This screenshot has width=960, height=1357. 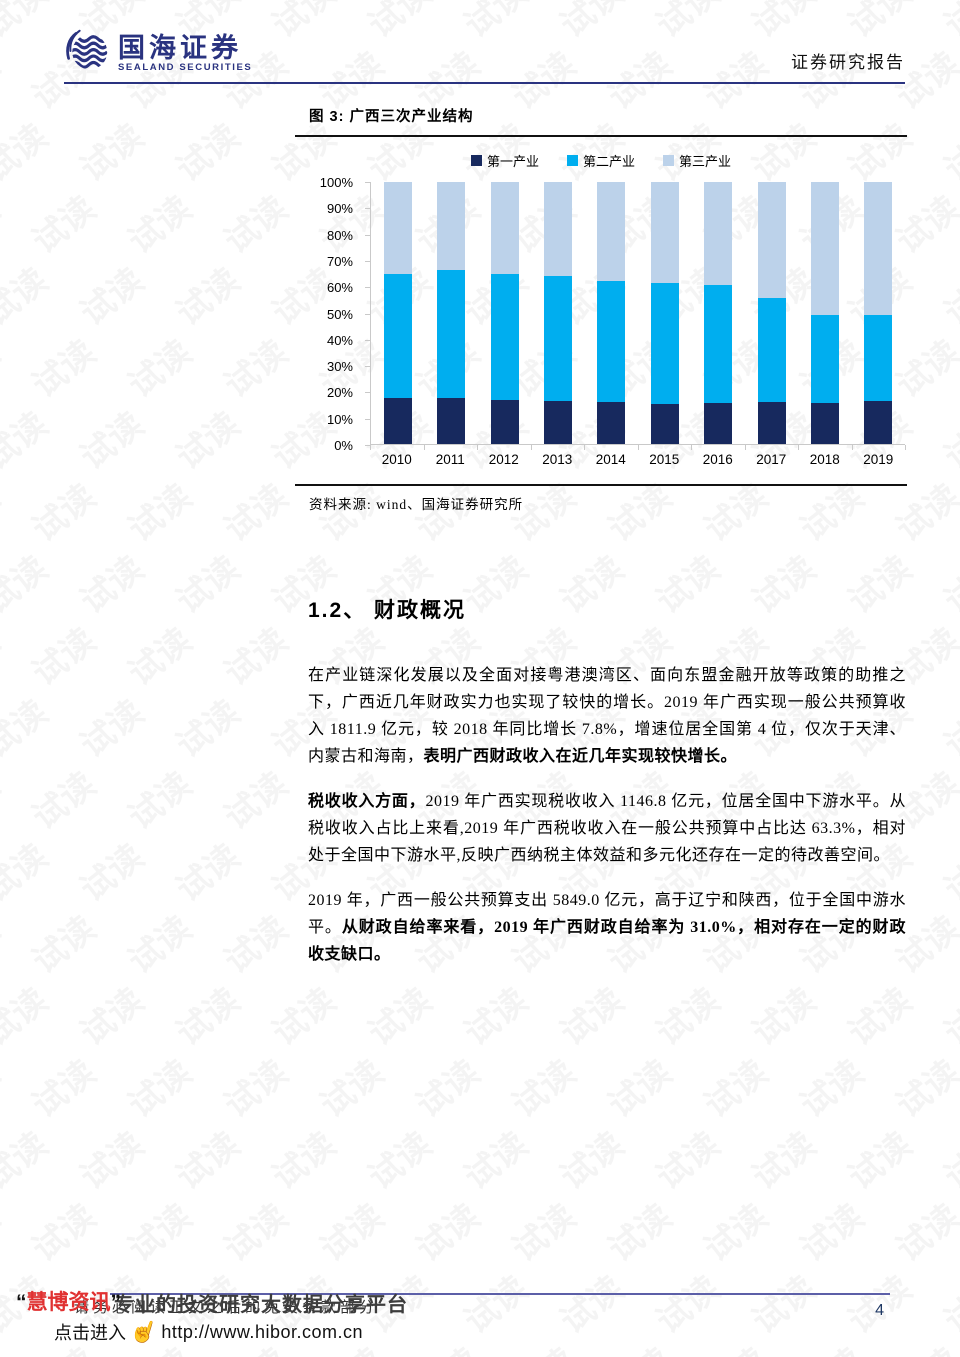 What do you see at coordinates (484, 83) in the screenshot?
I see `header-divider` at bounding box center [484, 83].